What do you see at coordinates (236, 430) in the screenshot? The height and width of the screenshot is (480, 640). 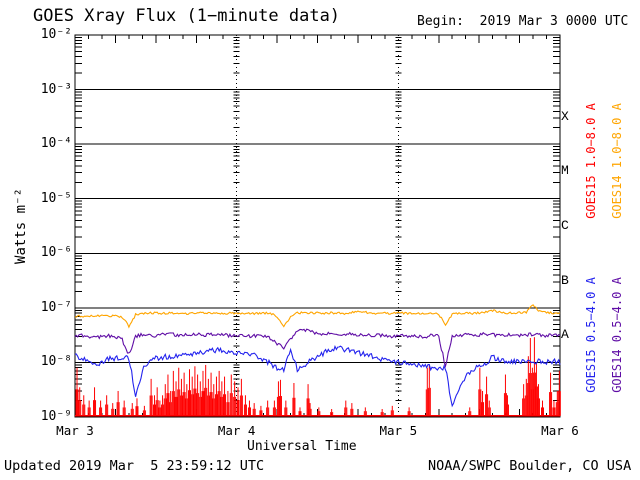 I see `x-tick-label: Mar 4` at bounding box center [236, 430].